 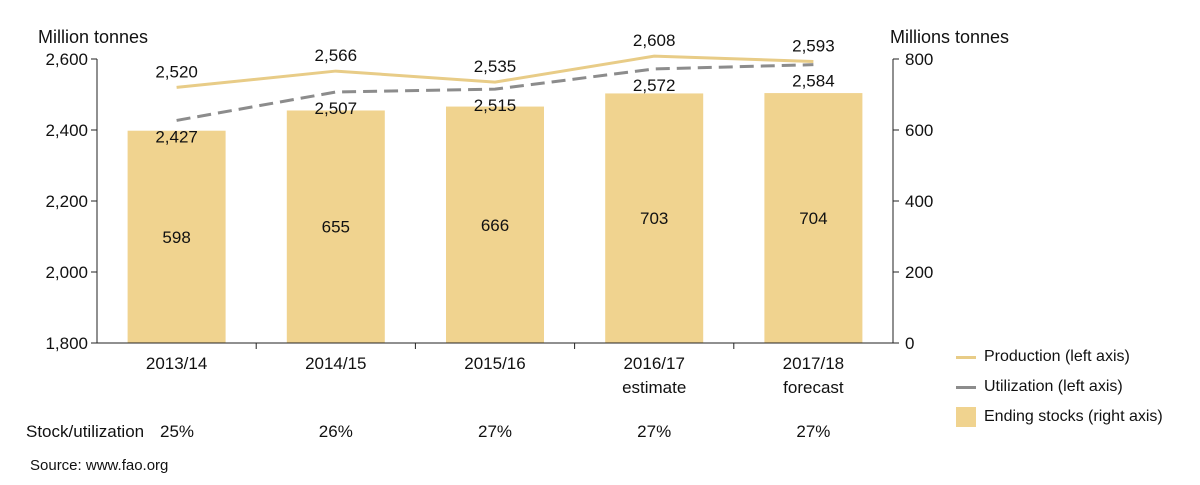 What do you see at coordinates (950, 37) in the screenshot?
I see `right-axis-title: Millions tonnes` at bounding box center [950, 37].